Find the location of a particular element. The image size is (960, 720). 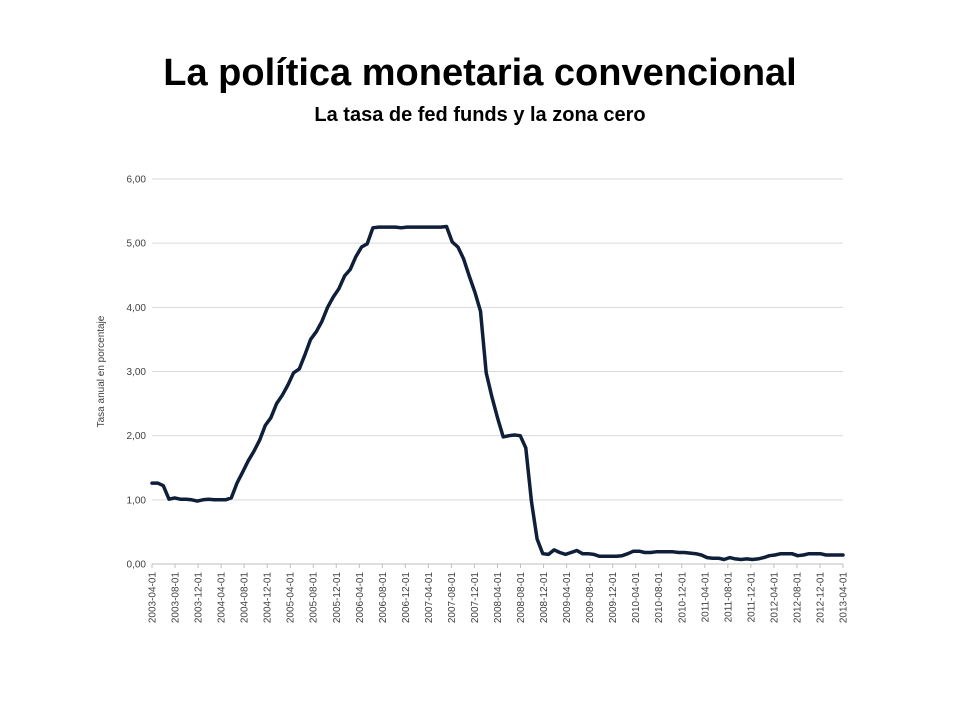

x-tick-label: 2008-08-01 is located at coordinates (521, 598).